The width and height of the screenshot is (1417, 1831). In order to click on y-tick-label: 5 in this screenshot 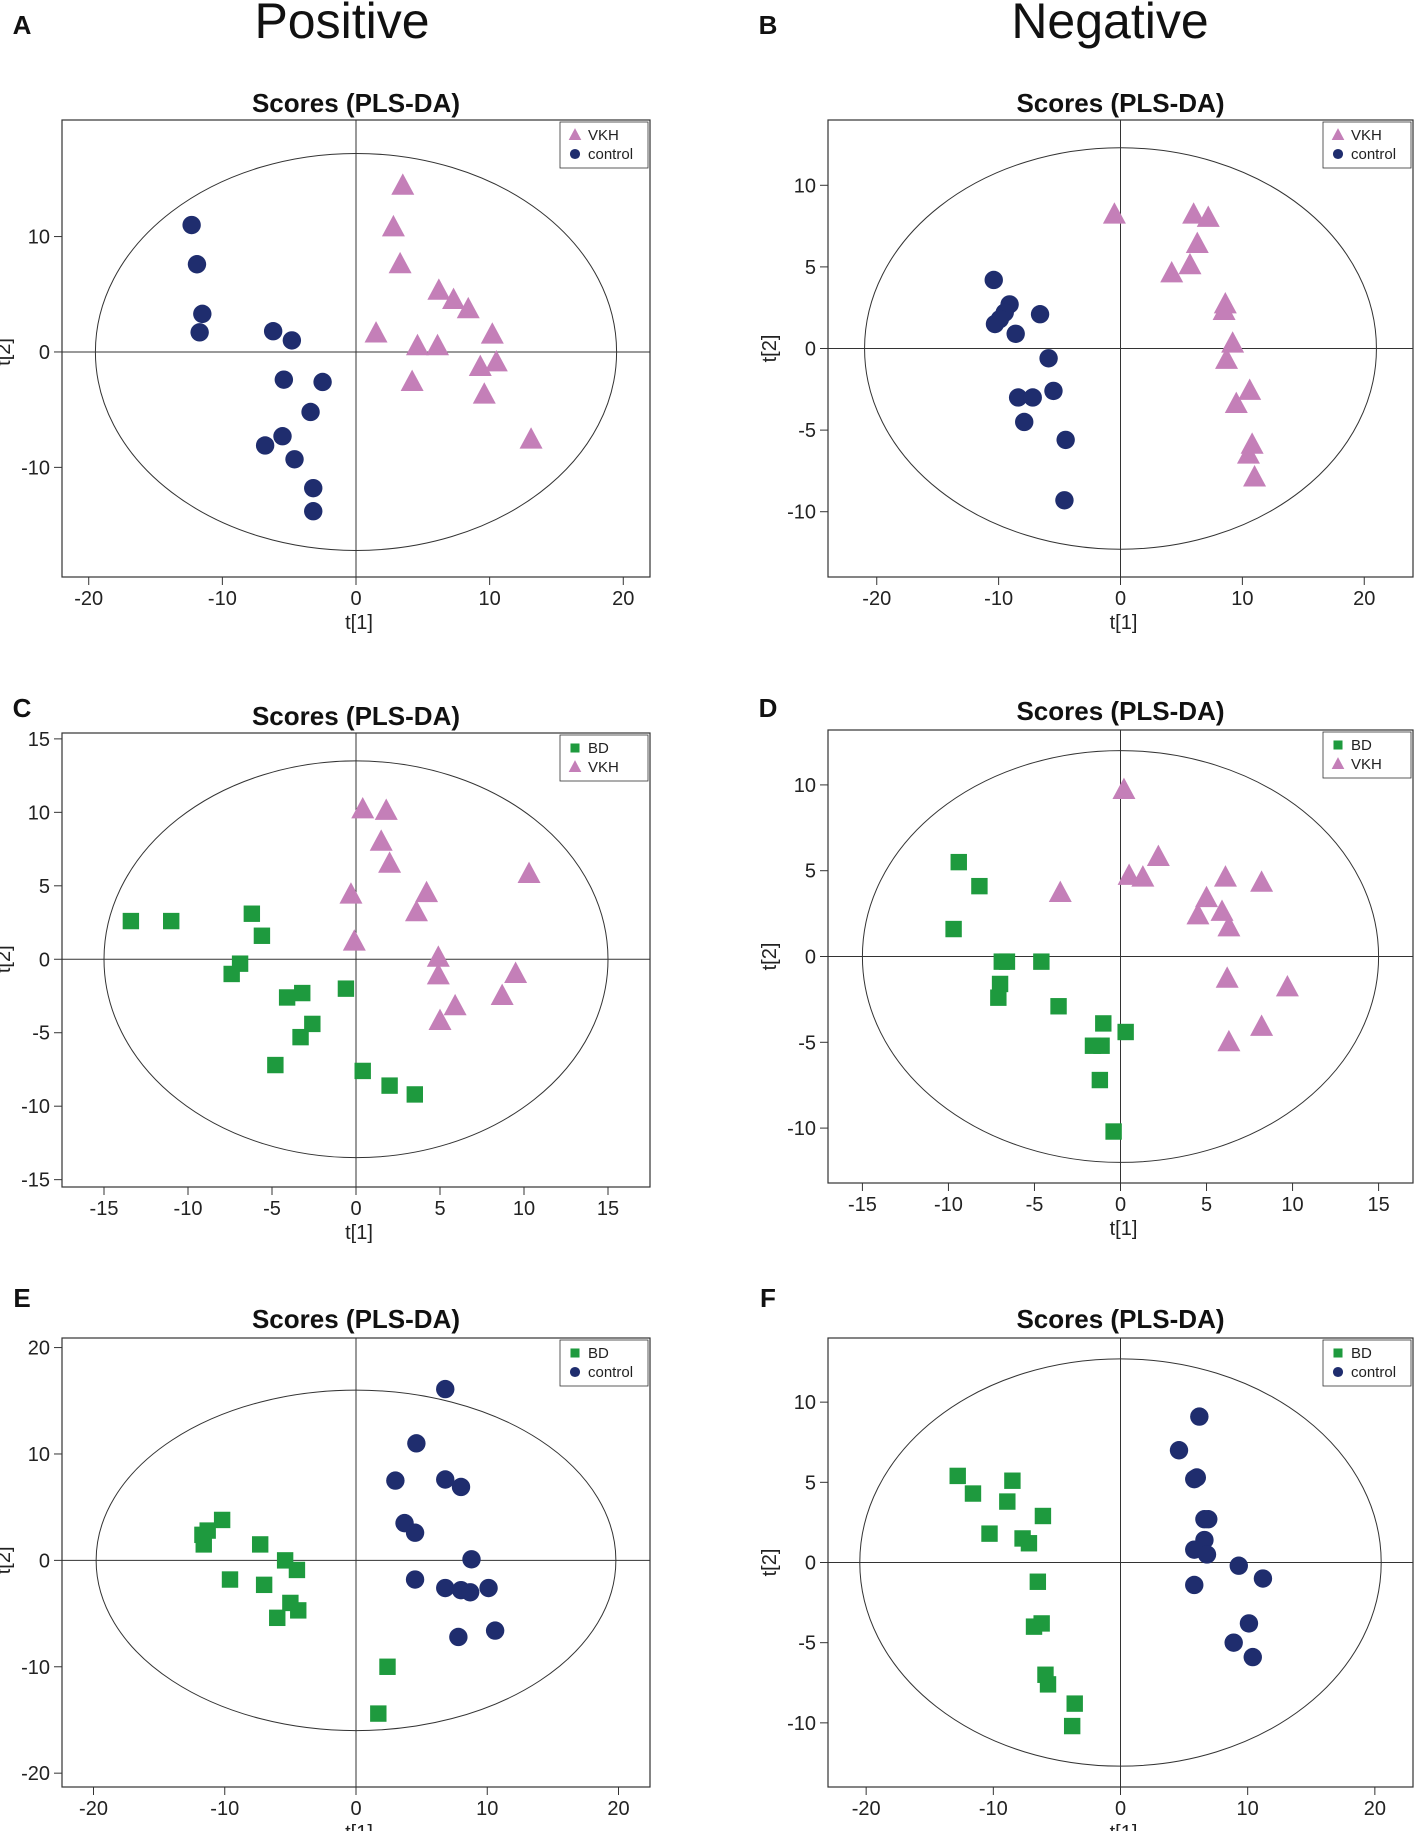, I will do `click(810, 1483)`.